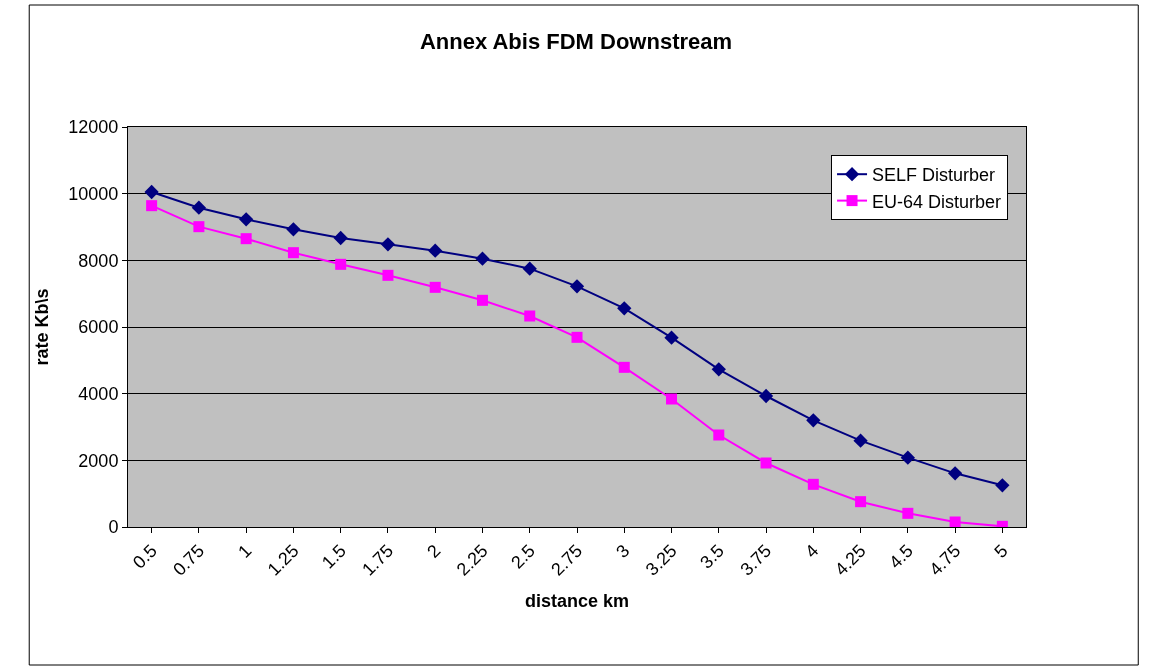  Describe the element at coordinates (245, 551) in the screenshot. I see `x-tick-label: 1` at that location.